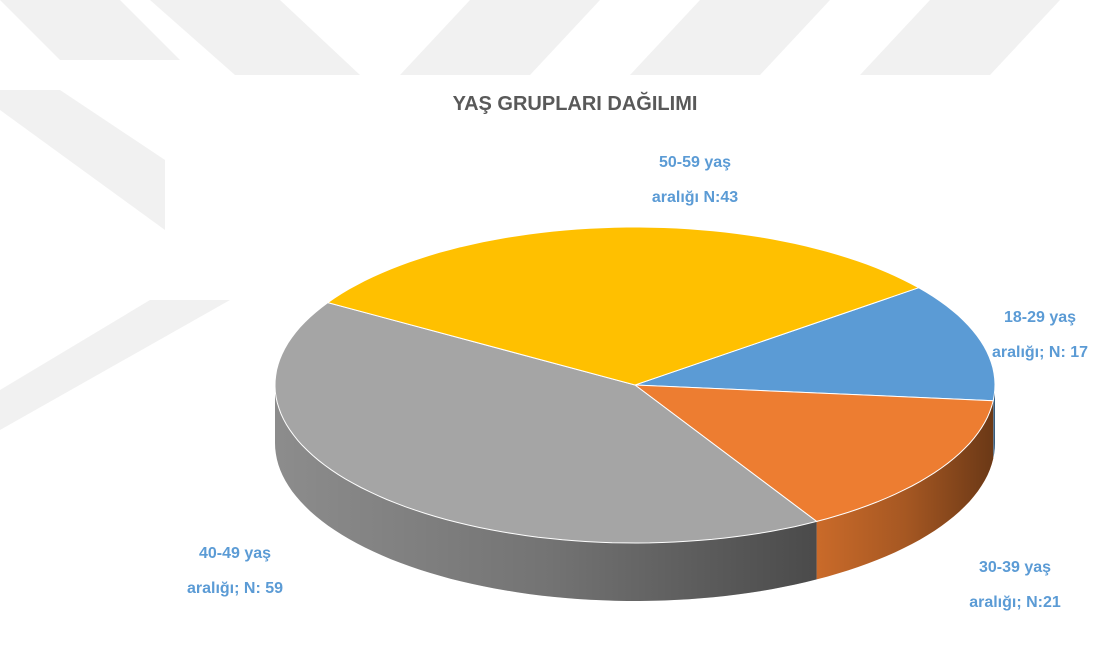 This screenshot has width=1099, height=650. I want to click on data-label: 40-49 yaş, so click(235, 553).